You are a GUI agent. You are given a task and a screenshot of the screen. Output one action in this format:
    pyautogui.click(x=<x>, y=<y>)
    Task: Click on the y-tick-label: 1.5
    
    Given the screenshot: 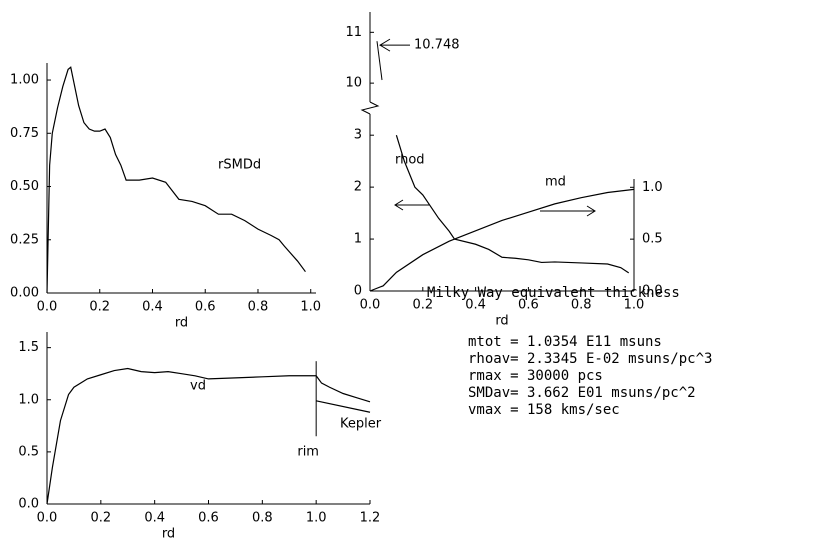 What is the action you would take?
    pyautogui.click(x=28, y=347)
    